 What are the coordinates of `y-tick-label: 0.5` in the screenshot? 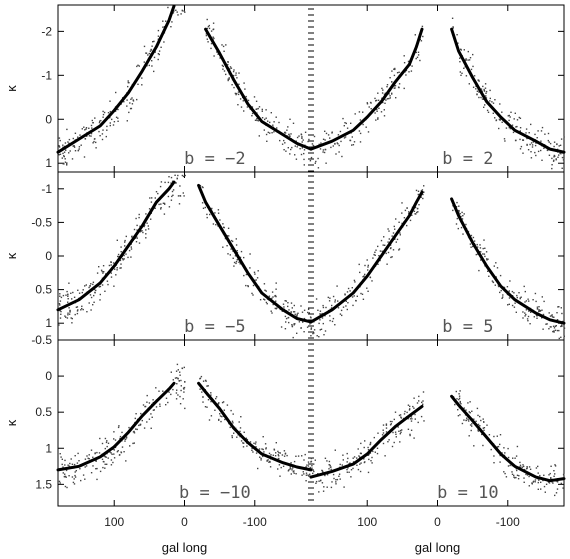 It's located at (43, 290).